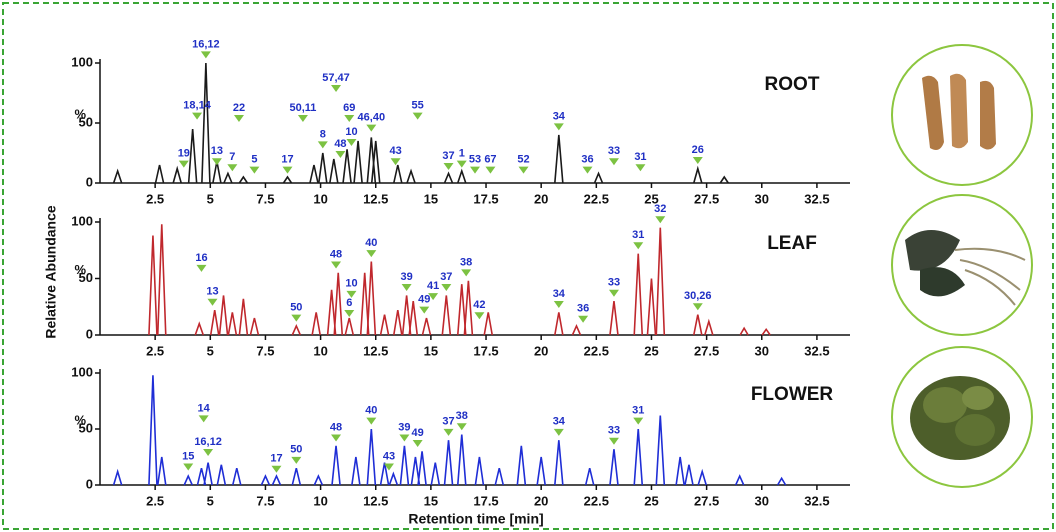 The image size is (1056, 532). I want to click on y-unit: %, so click(80, 269).